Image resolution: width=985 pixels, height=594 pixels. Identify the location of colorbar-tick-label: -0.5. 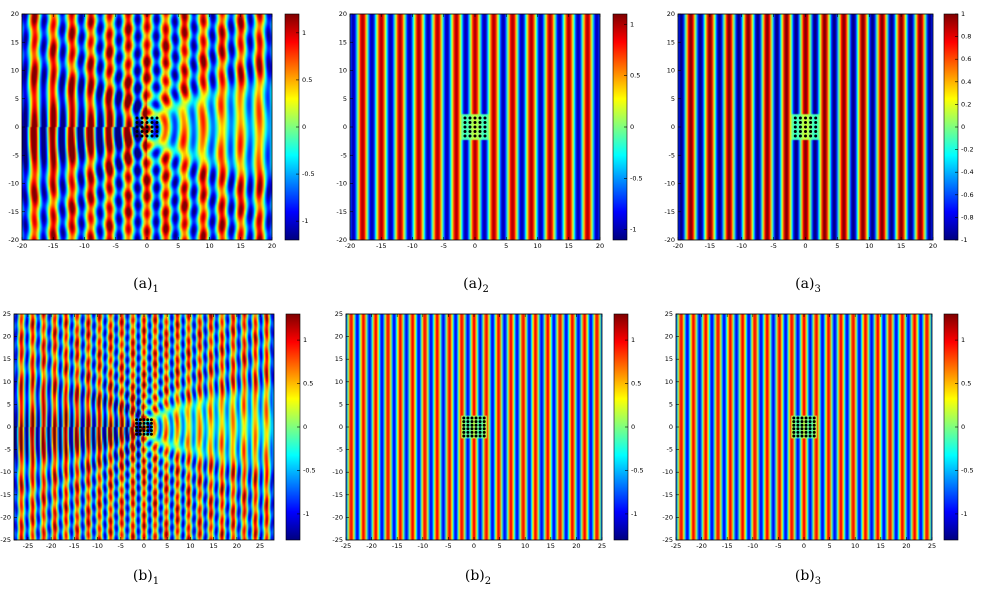
(636, 178).